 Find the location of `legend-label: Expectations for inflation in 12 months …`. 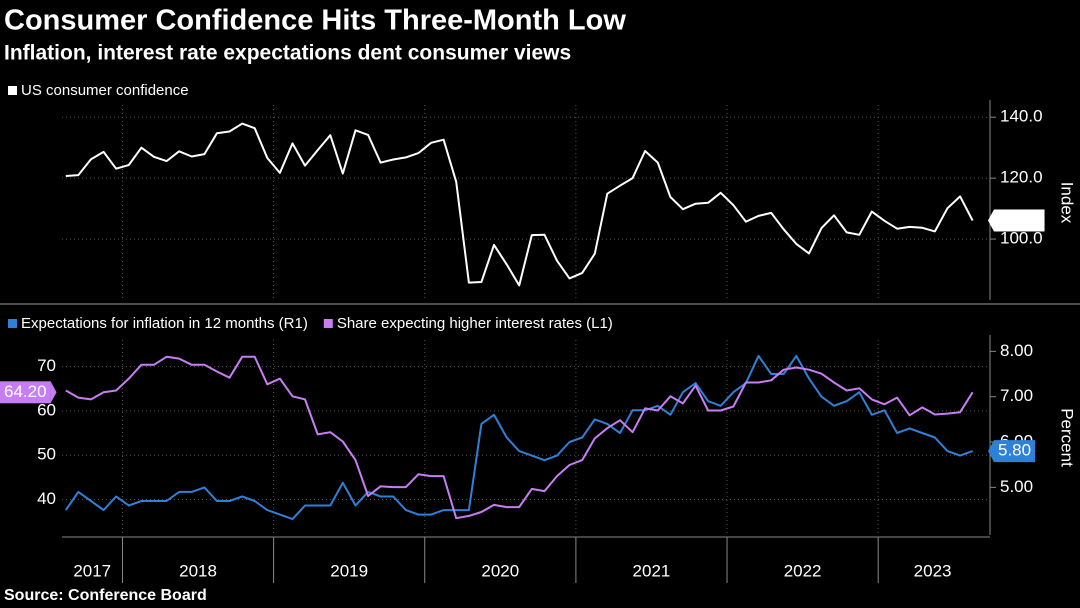

legend-label: Expectations for inflation in 12 months … is located at coordinates (164, 323).